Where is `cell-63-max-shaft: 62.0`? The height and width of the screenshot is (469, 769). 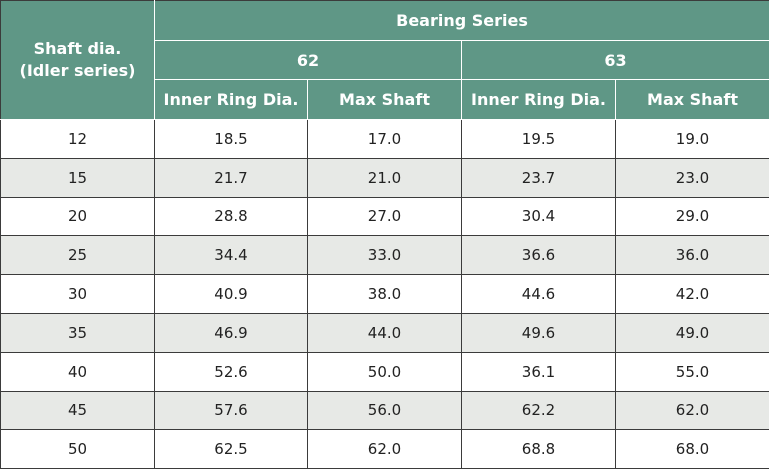 cell-63-max-shaft: 62.0 is located at coordinates (692, 410).